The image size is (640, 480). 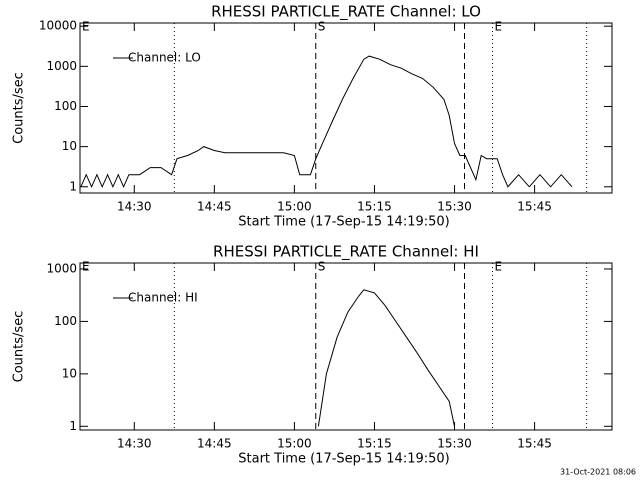 What do you see at coordinates (58, 26) in the screenshot?
I see `y-tick-label: 10000` at bounding box center [58, 26].